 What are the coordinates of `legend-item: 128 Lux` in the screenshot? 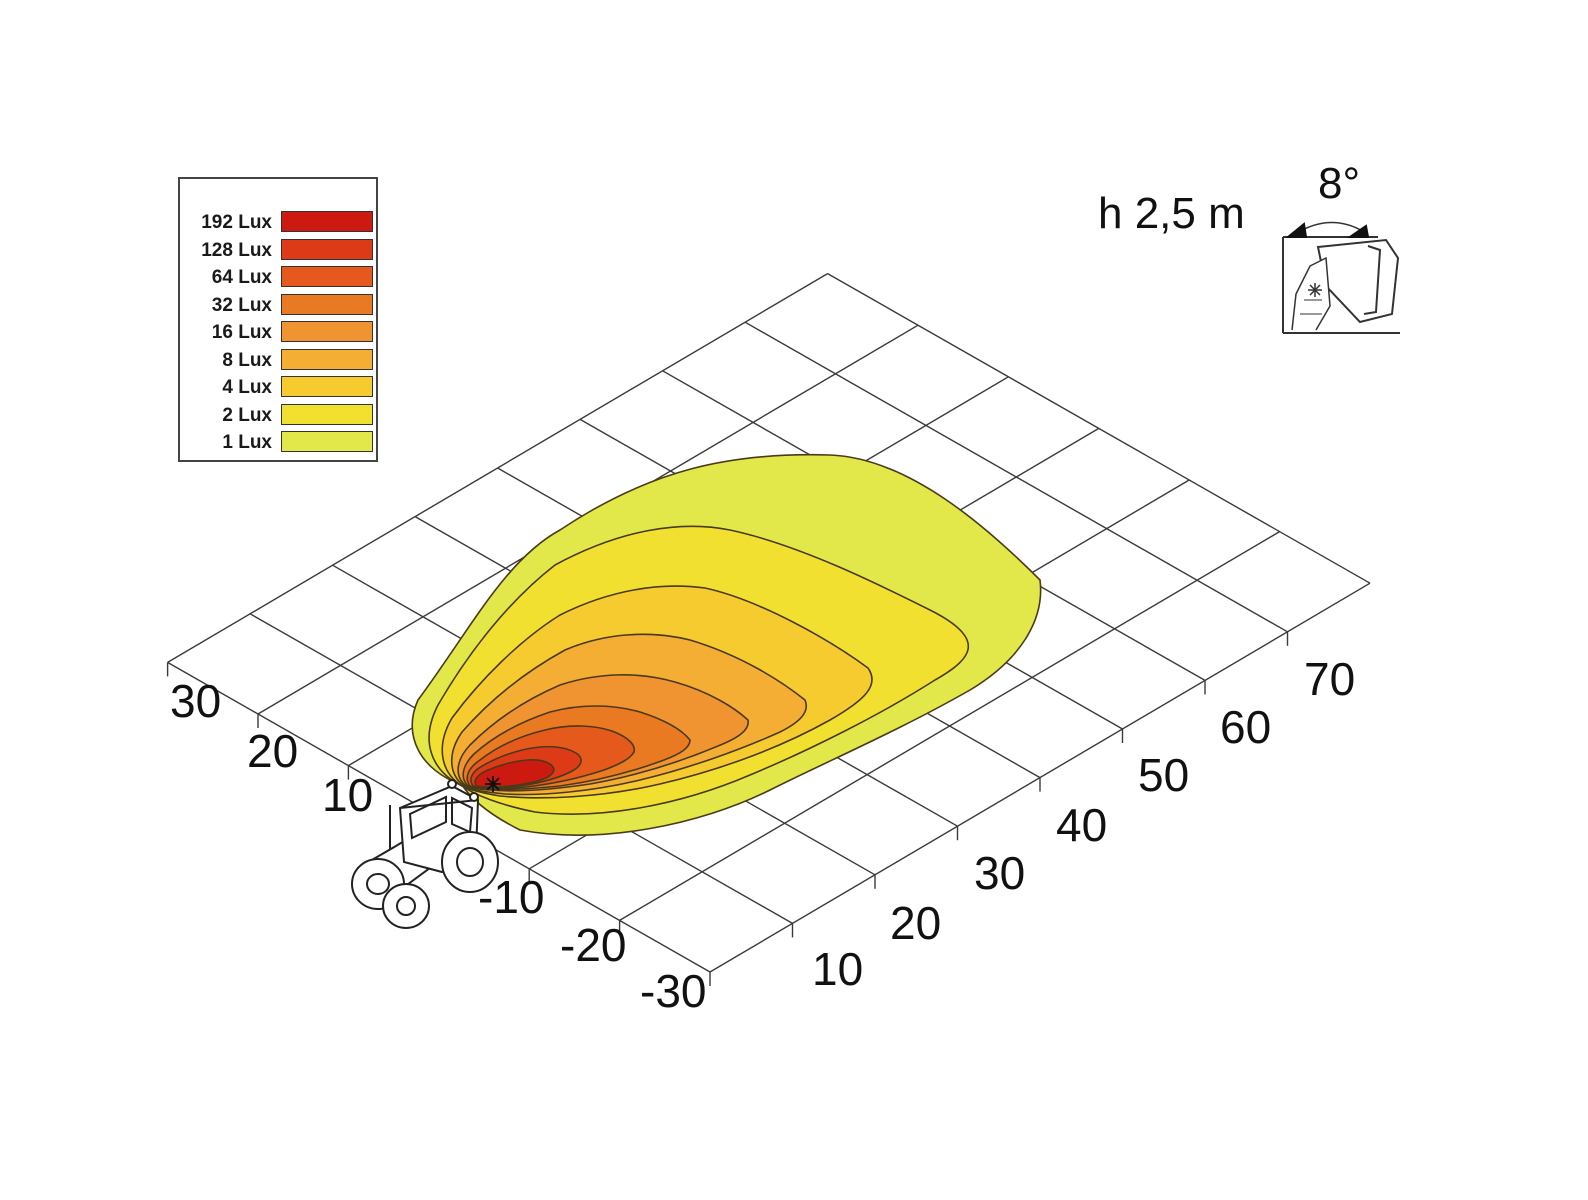 It's located at (278, 250).